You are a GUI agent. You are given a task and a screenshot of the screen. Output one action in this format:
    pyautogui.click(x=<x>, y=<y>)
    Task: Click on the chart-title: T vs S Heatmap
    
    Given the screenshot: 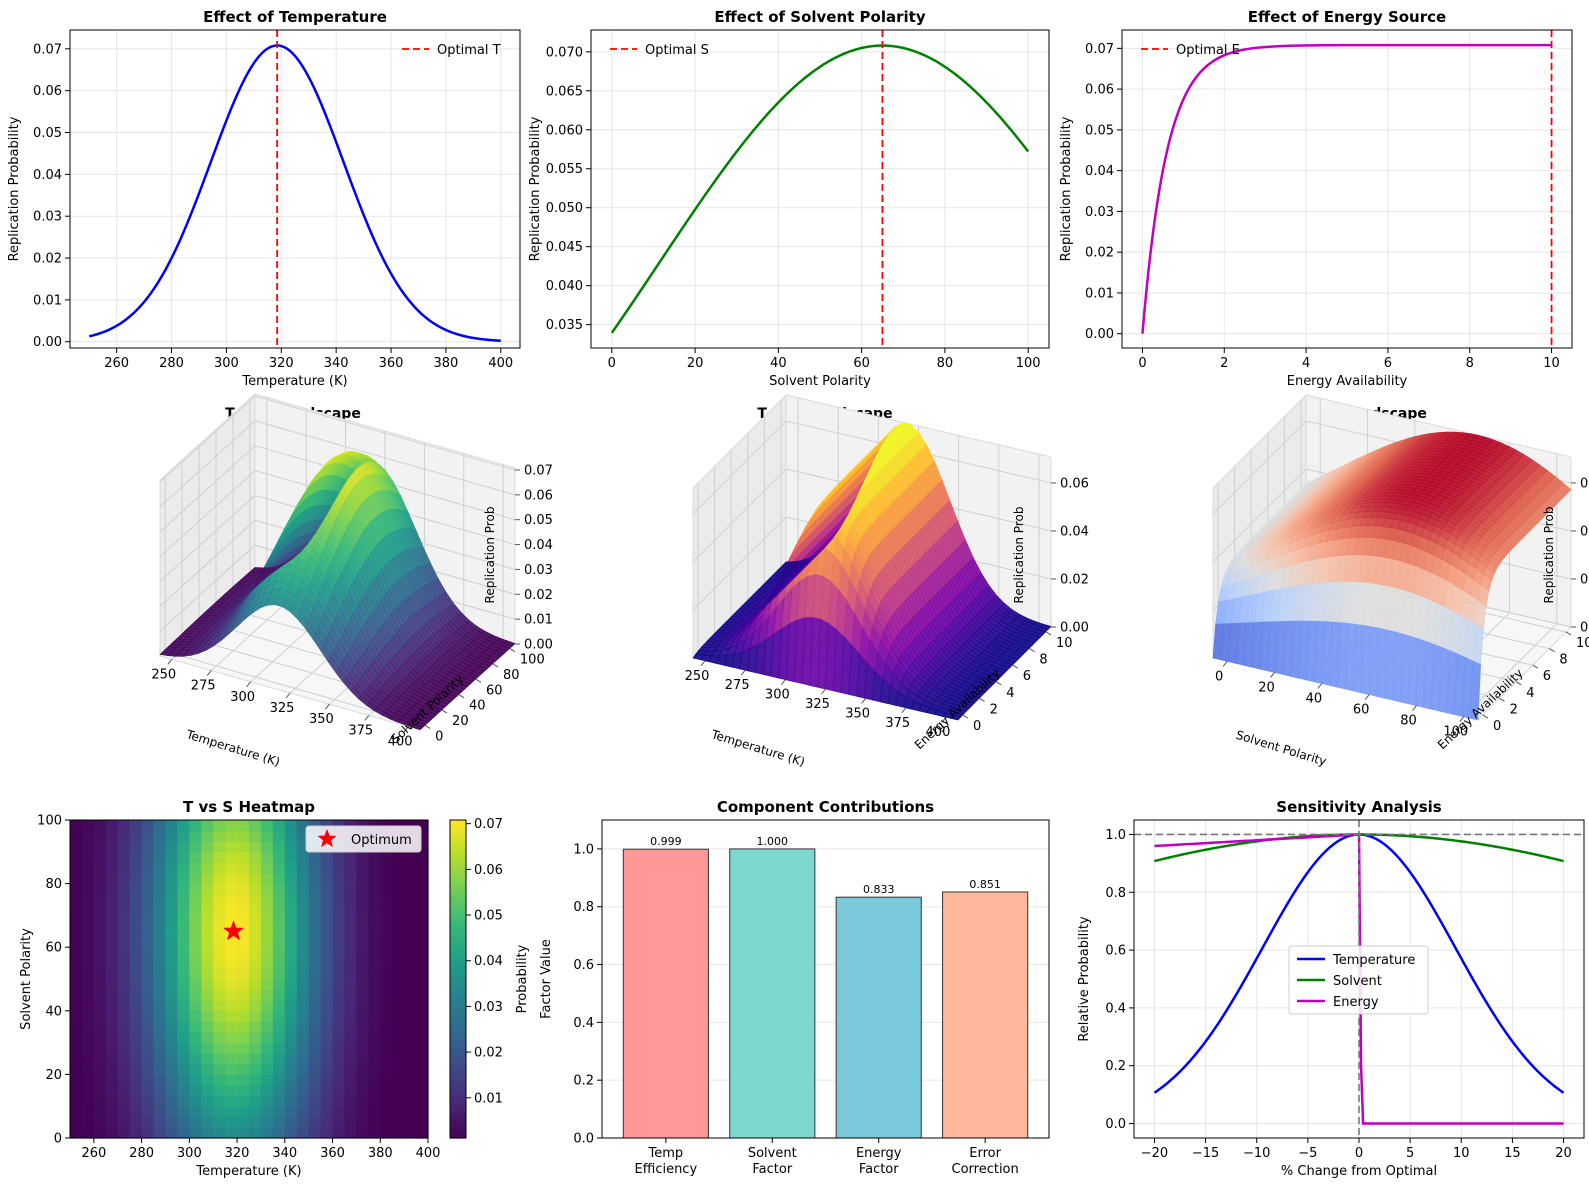 What is the action you would take?
    pyautogui.click(x=249, y=807)
    